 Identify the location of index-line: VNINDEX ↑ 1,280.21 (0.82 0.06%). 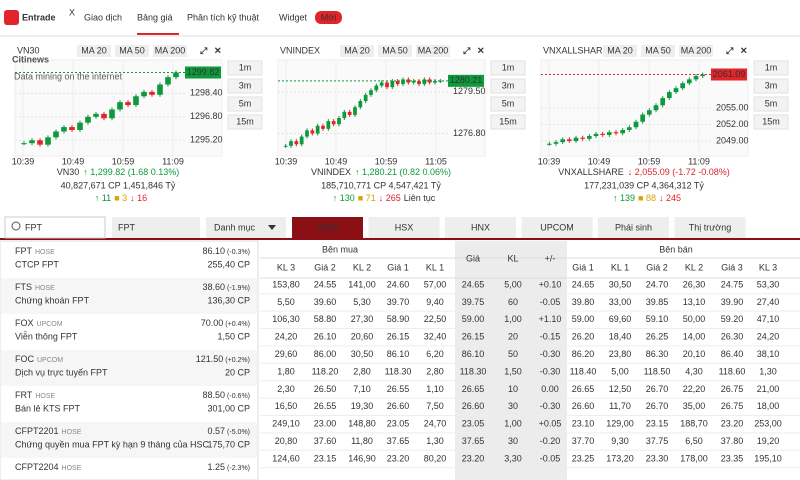
(381, 172).